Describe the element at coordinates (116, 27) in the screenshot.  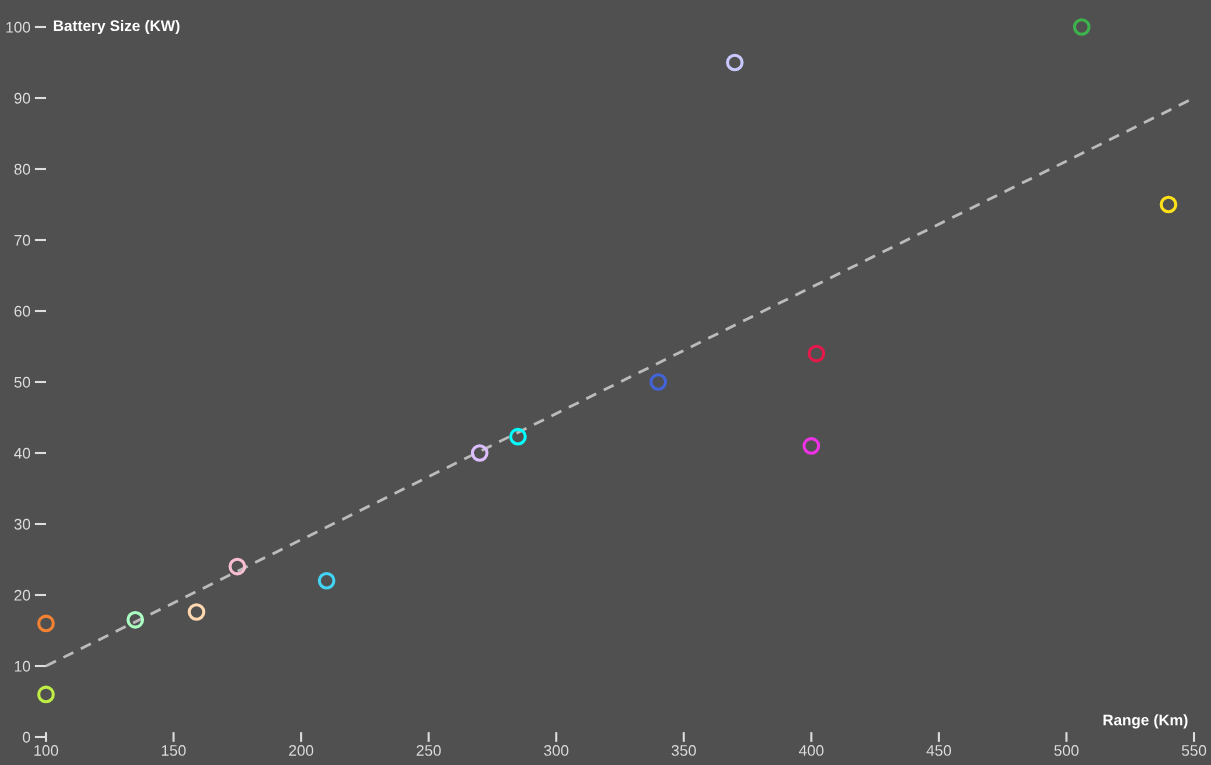
I see `y-axis-title: Battery Size (KW)` at that location.